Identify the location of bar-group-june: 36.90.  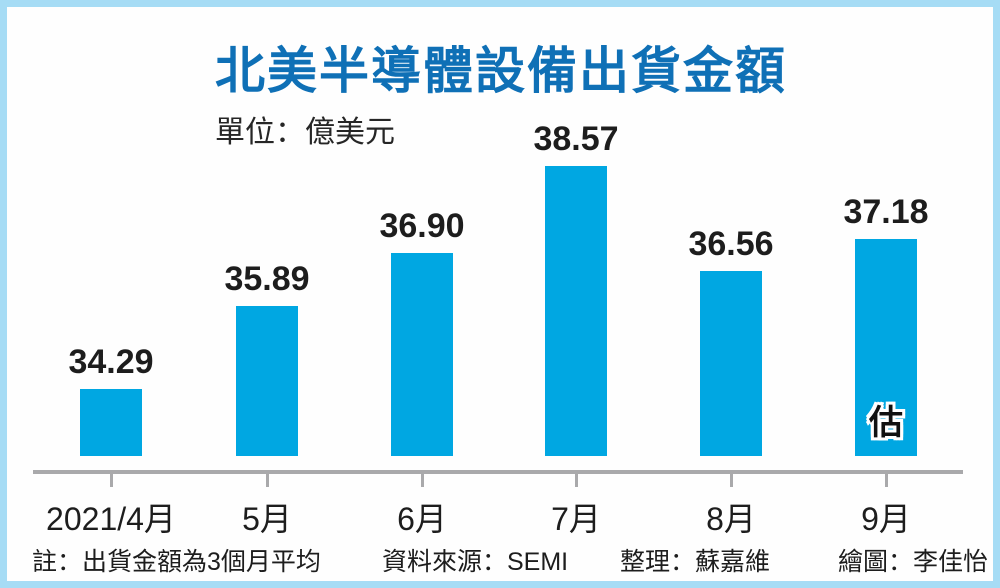
(422, 331).